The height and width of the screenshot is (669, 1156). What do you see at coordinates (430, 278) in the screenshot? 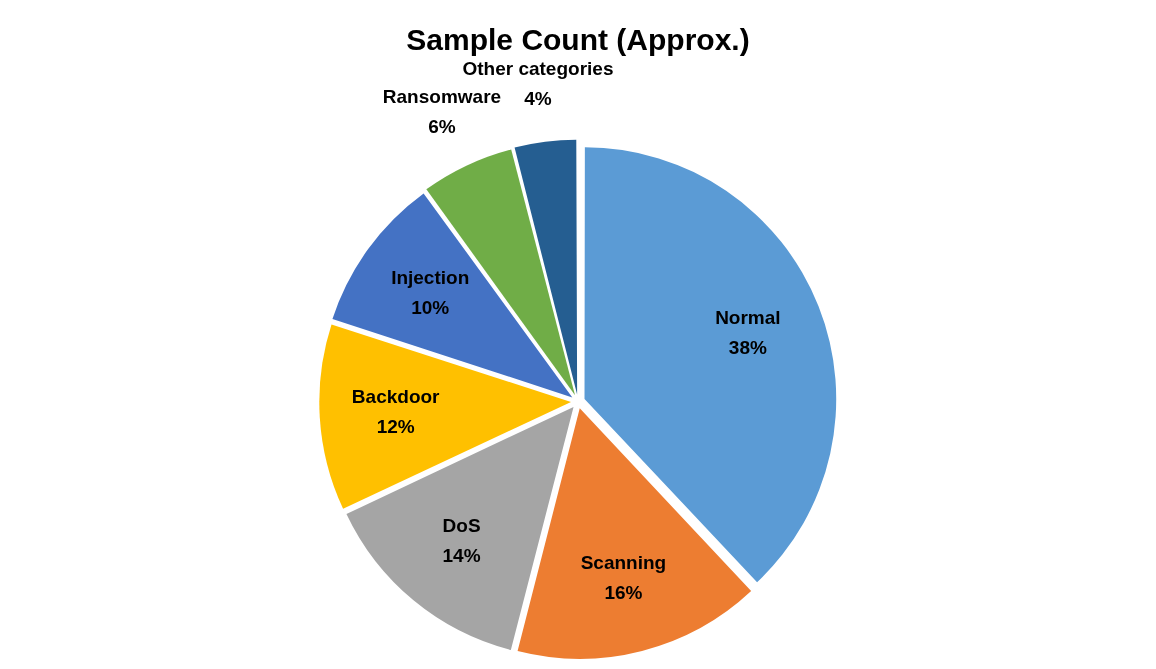
I see `slice-label: Injection` at bounding box center [430, 278].